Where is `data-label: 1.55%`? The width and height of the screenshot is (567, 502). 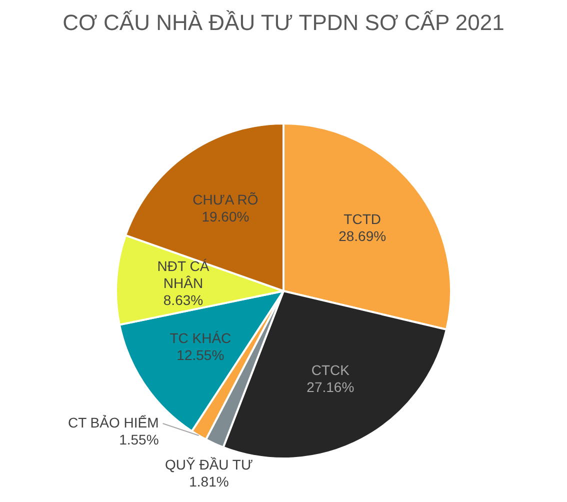
data-label: 1.55% is located at coordinates (139, 439).